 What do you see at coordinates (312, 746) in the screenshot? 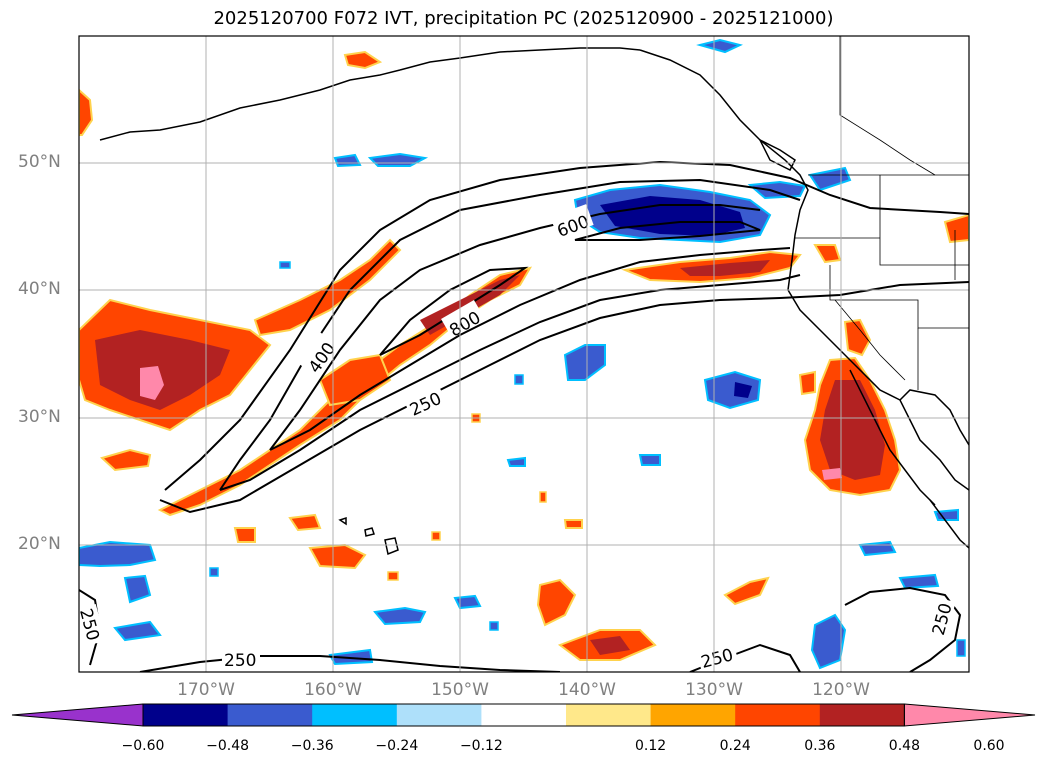
I see `colorbar-tick-label: −0.36` at bounding box center [312, 746].